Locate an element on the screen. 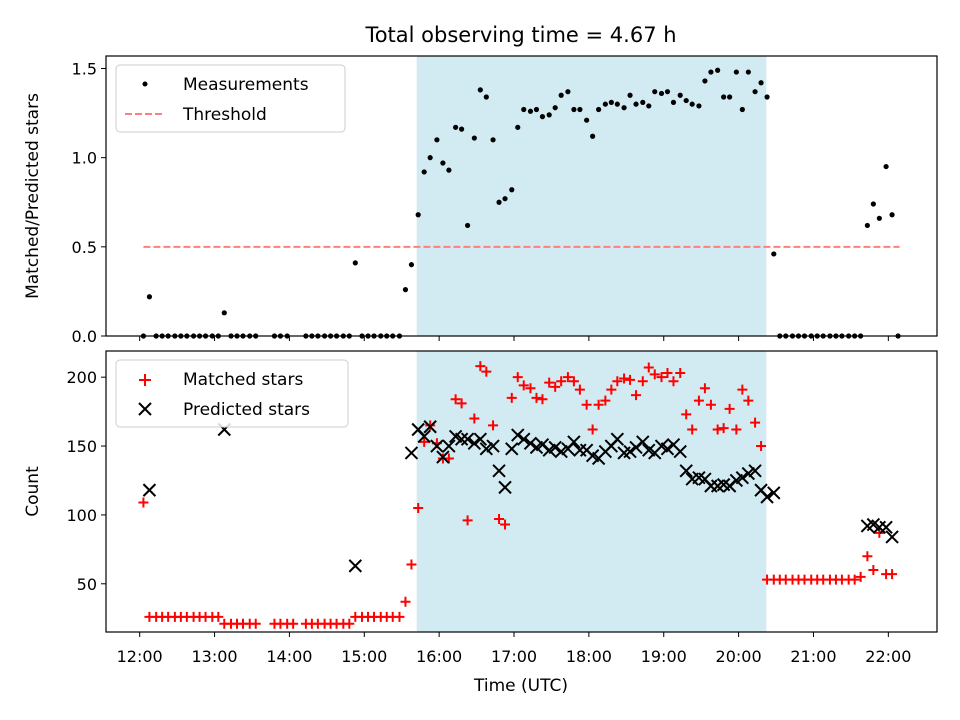 The height and width of the screenshot is (720, 960). legend-matched-label: Matched stars is located at coordinates (243, 380).